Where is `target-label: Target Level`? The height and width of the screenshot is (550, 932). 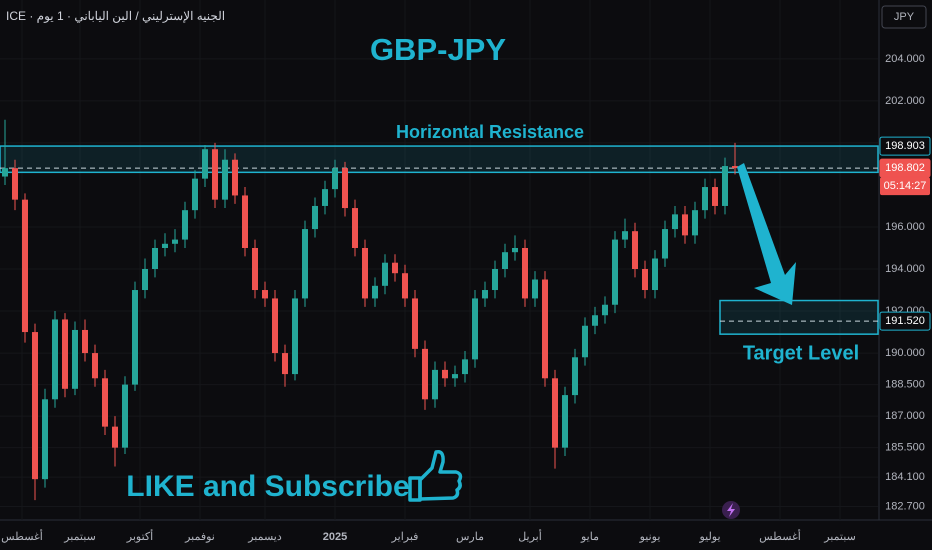 target-label: Target Level is located at coordinates (801, 353).